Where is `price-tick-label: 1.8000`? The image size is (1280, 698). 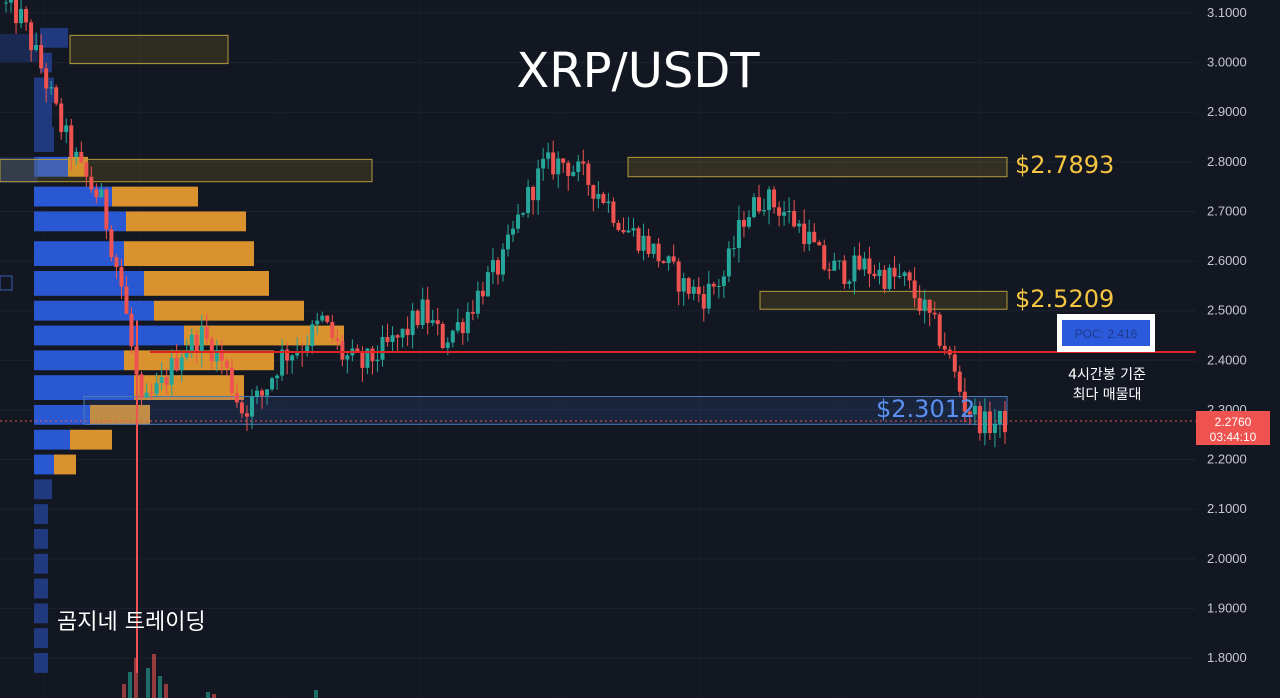
price-tick-label: 1.8000 is located at coordinates (1227, 657).